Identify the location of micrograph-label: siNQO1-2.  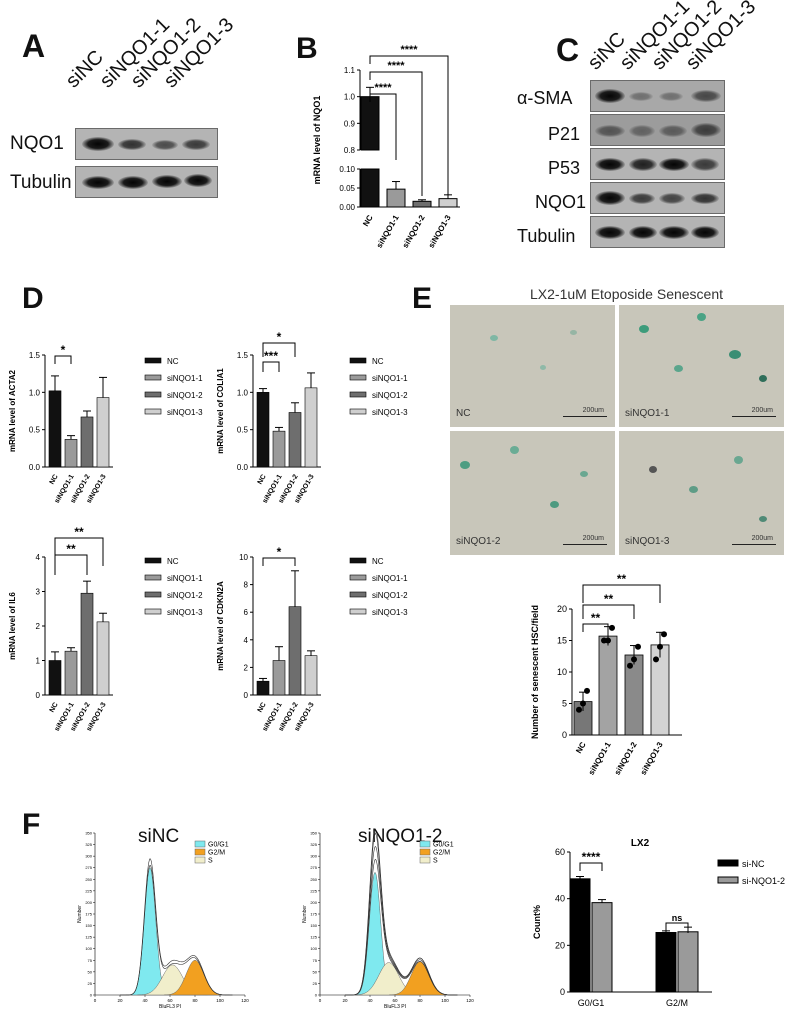
(478, 541).